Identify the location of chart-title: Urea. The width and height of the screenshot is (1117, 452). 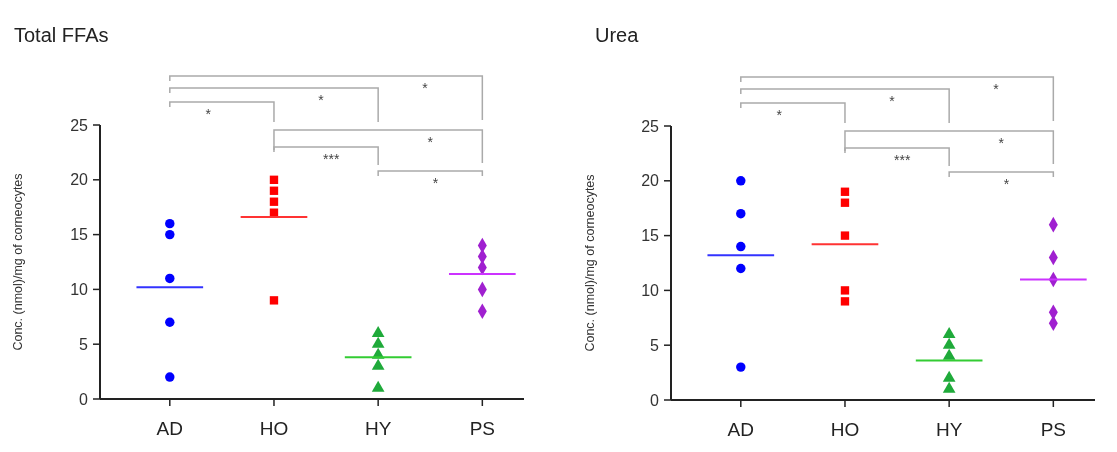
(617, 35).